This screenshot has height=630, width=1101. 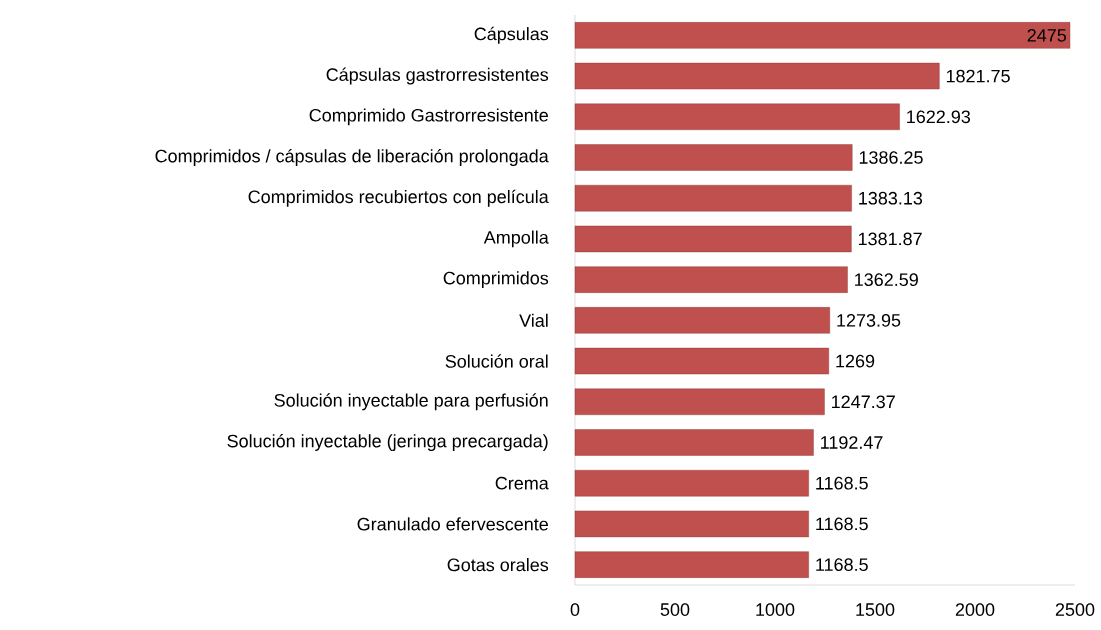 I want to click on y-tick-label: Solución inyectable para perfusión, so click(x=411, y=402).